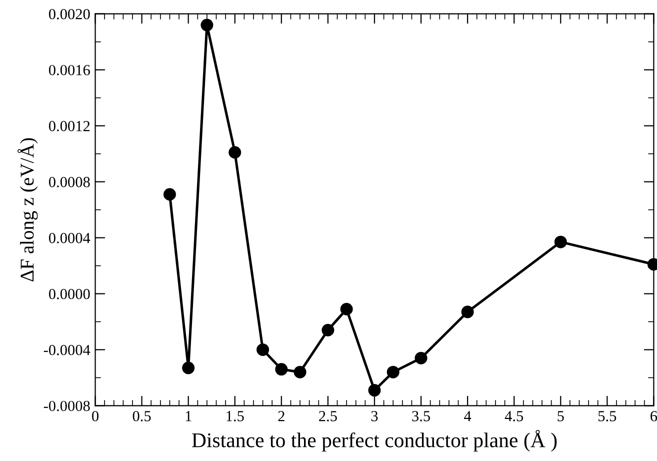  What do you see at coordinates (189, 416) in the screenshot?
I see `x-tick-label: 1` at bounding box center [189, 416].